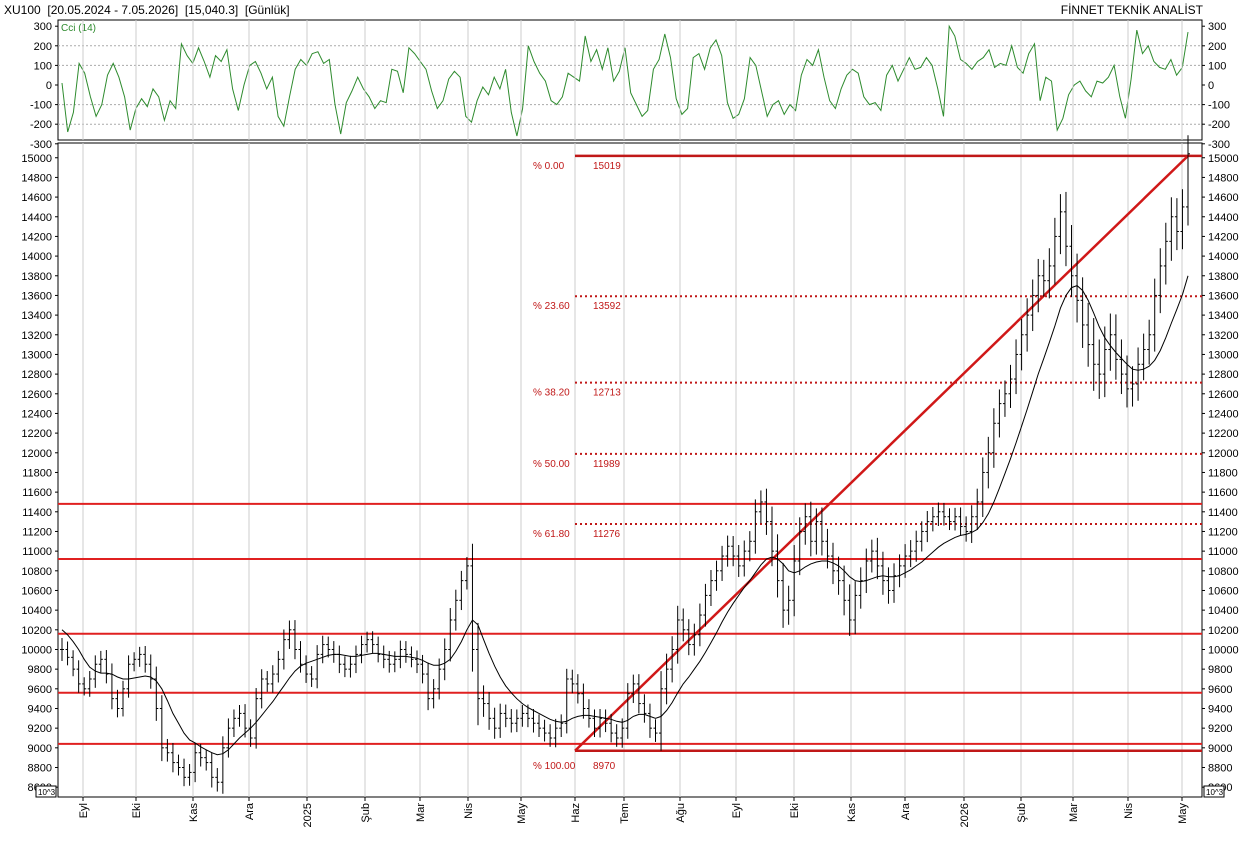 This screenshot has height=841, width=1251. What do you see at coordinates (36, 355) in the screenshot?
I see `price-tick-left: 13000` at bounding box center [36, 355].